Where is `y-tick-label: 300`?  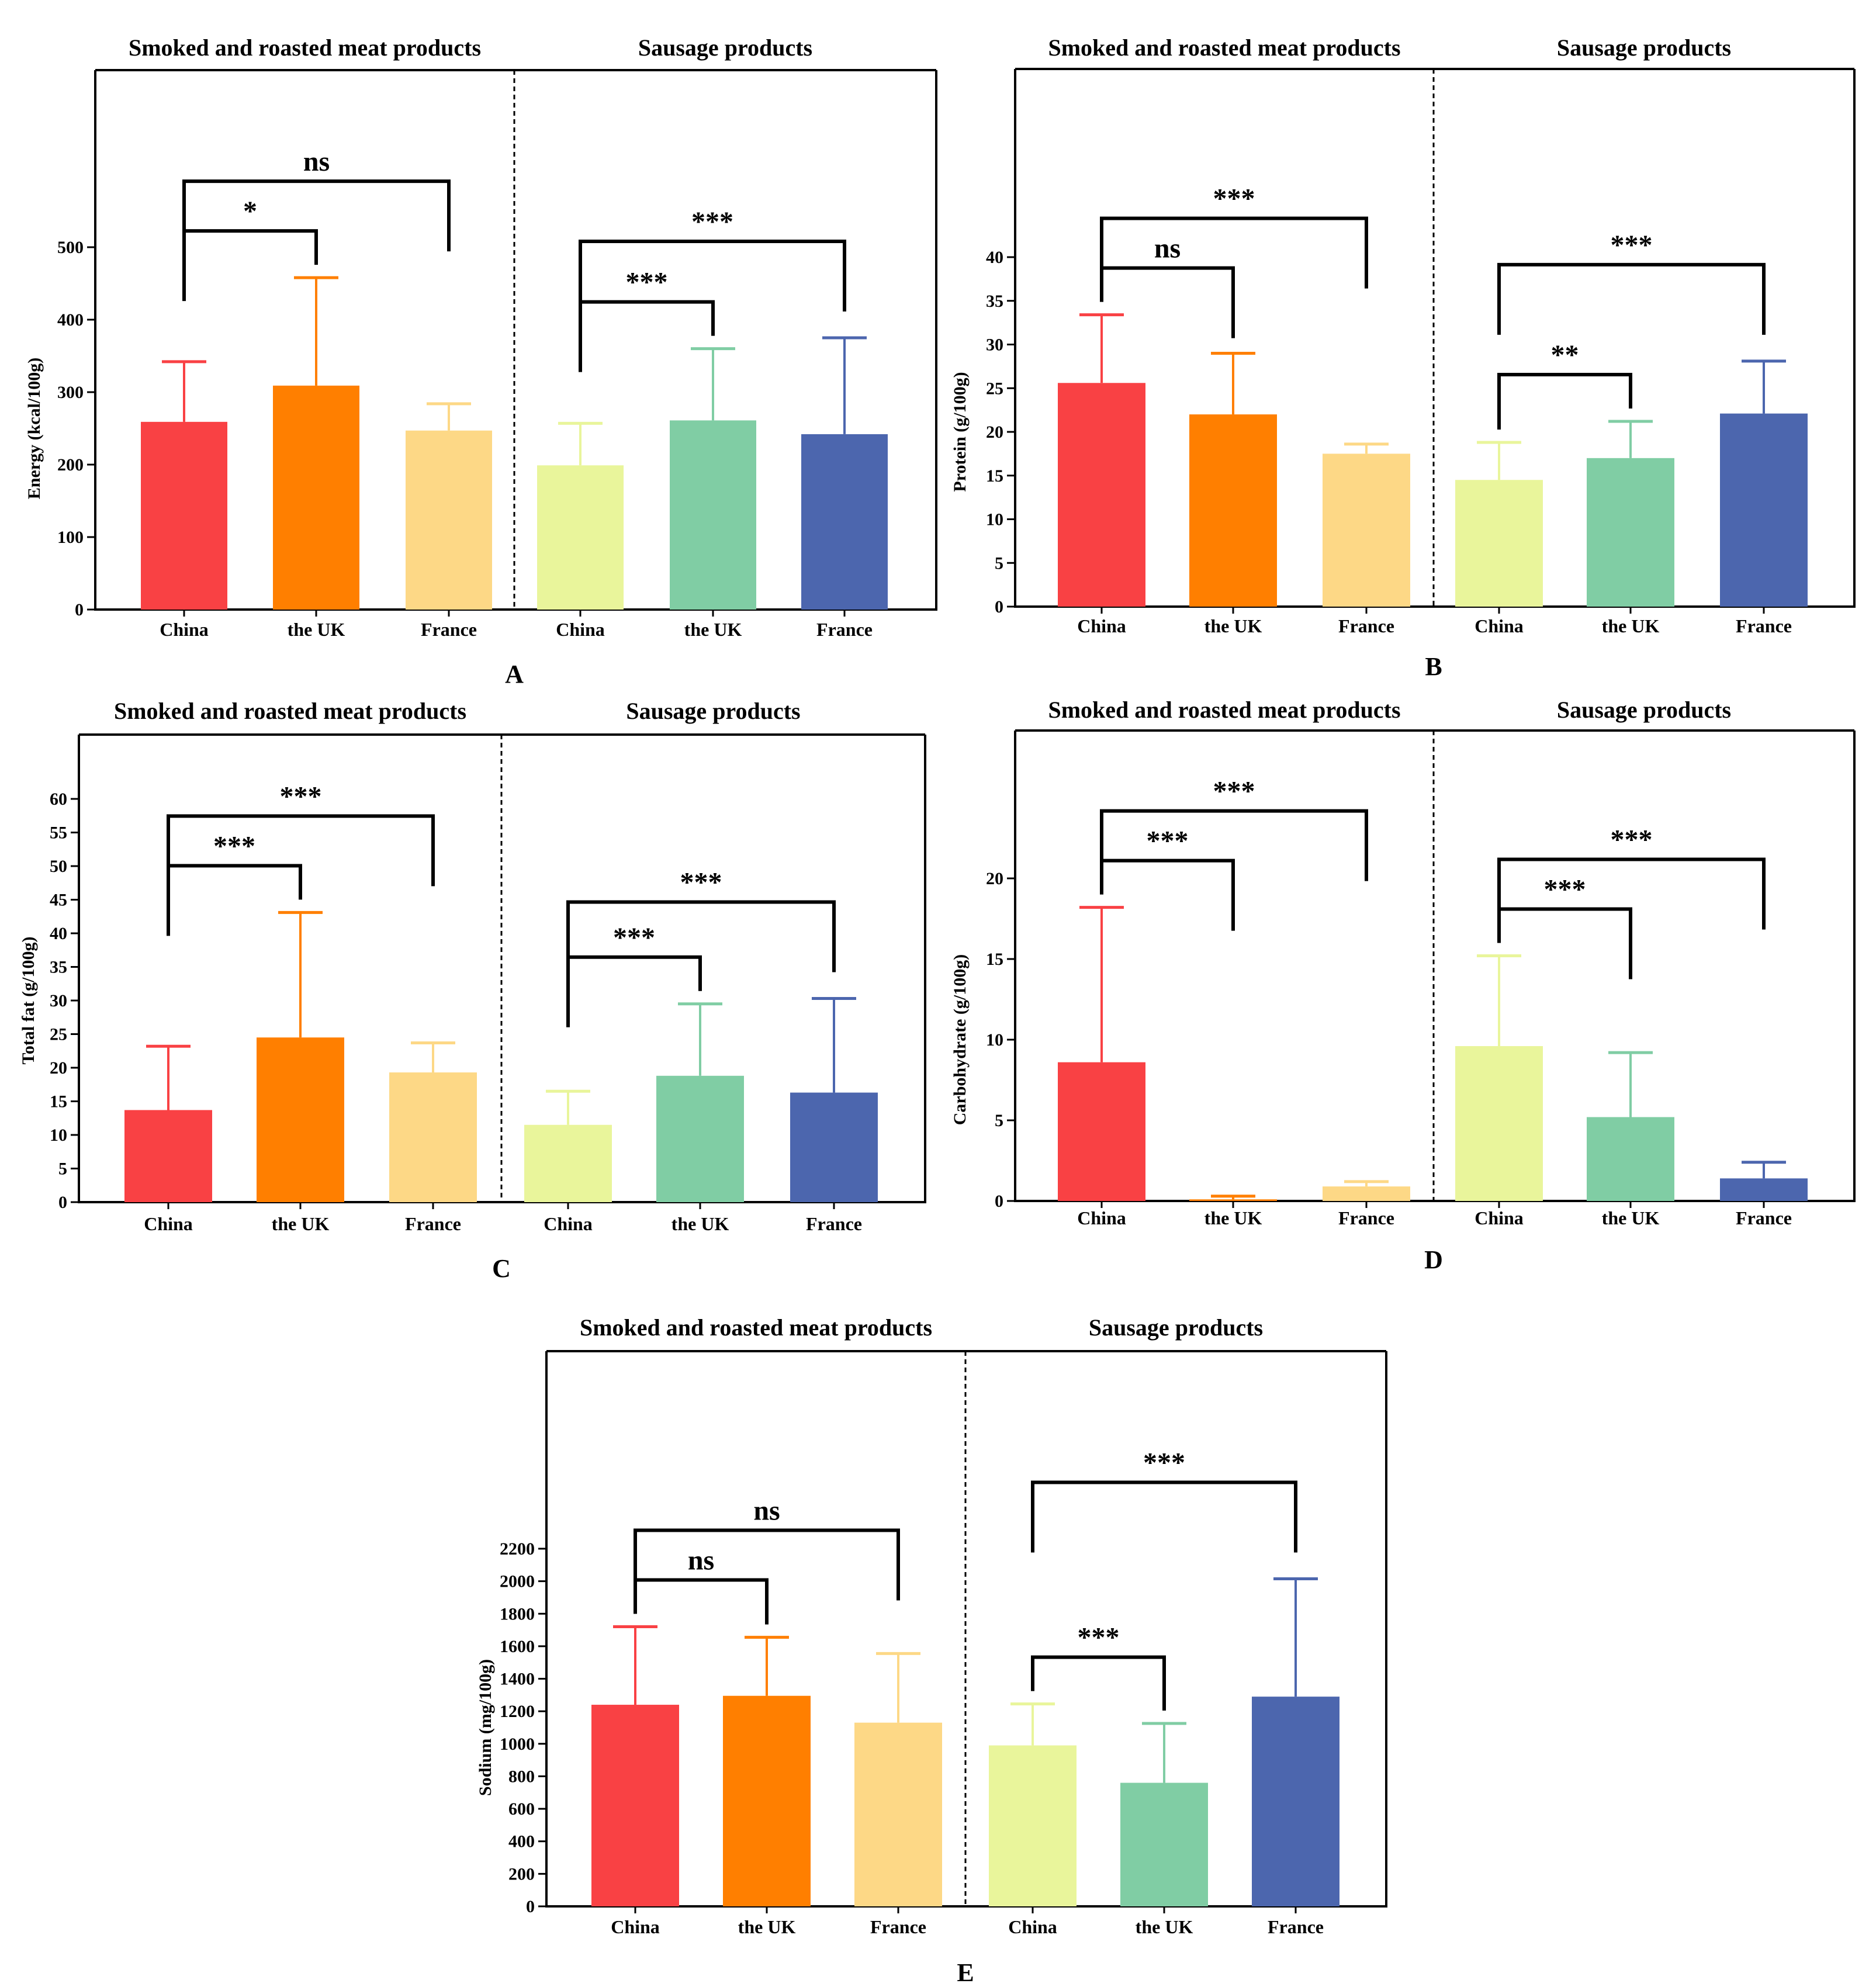 y-tick-label: 300 is located at coordinates (70, 392).